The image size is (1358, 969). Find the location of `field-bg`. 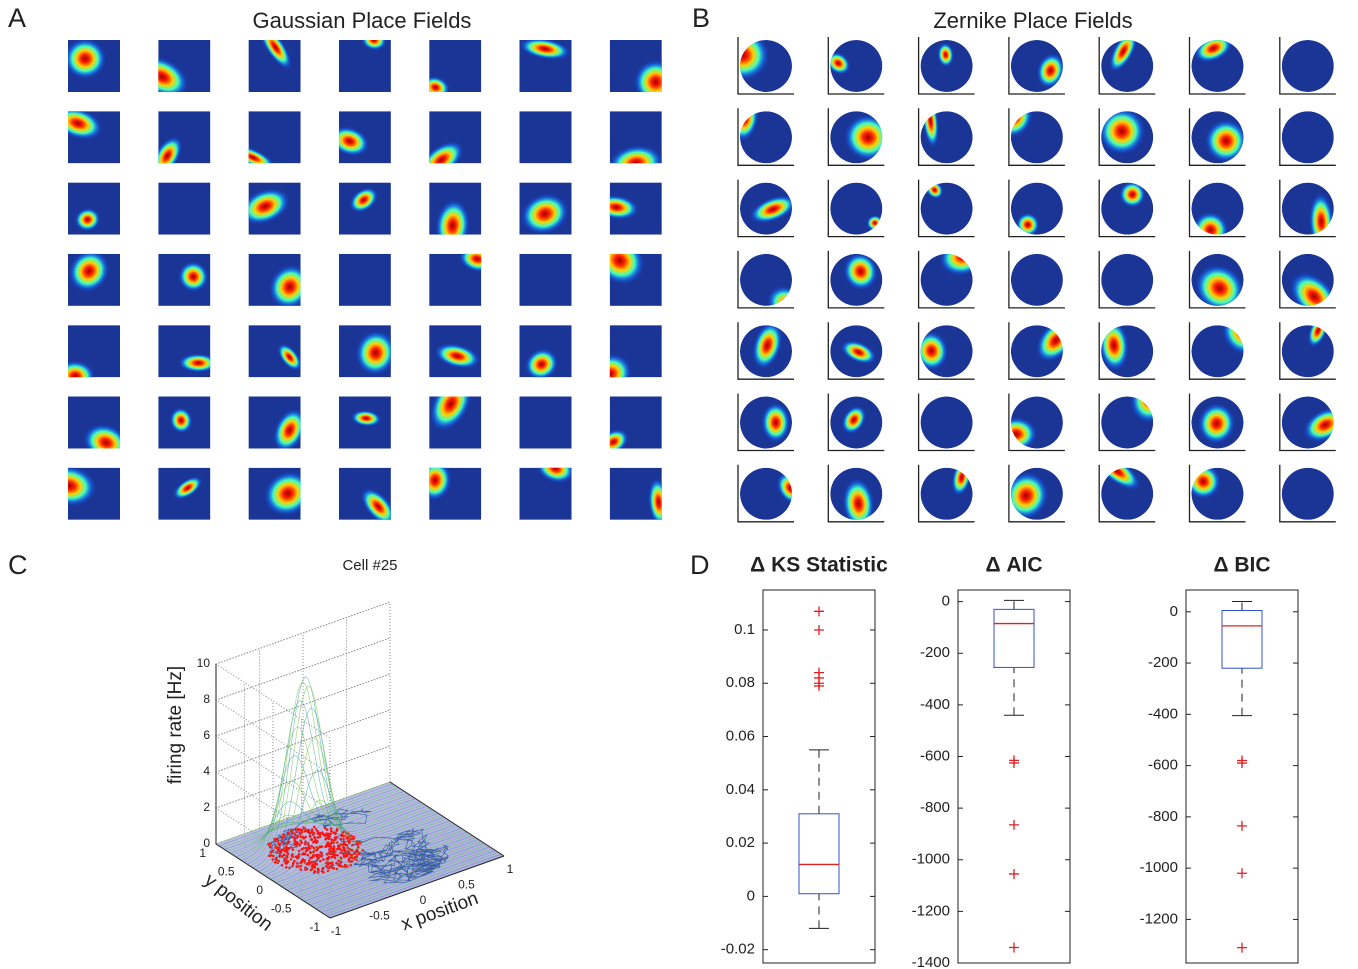

field-bg is located at coordinates (545, 279).